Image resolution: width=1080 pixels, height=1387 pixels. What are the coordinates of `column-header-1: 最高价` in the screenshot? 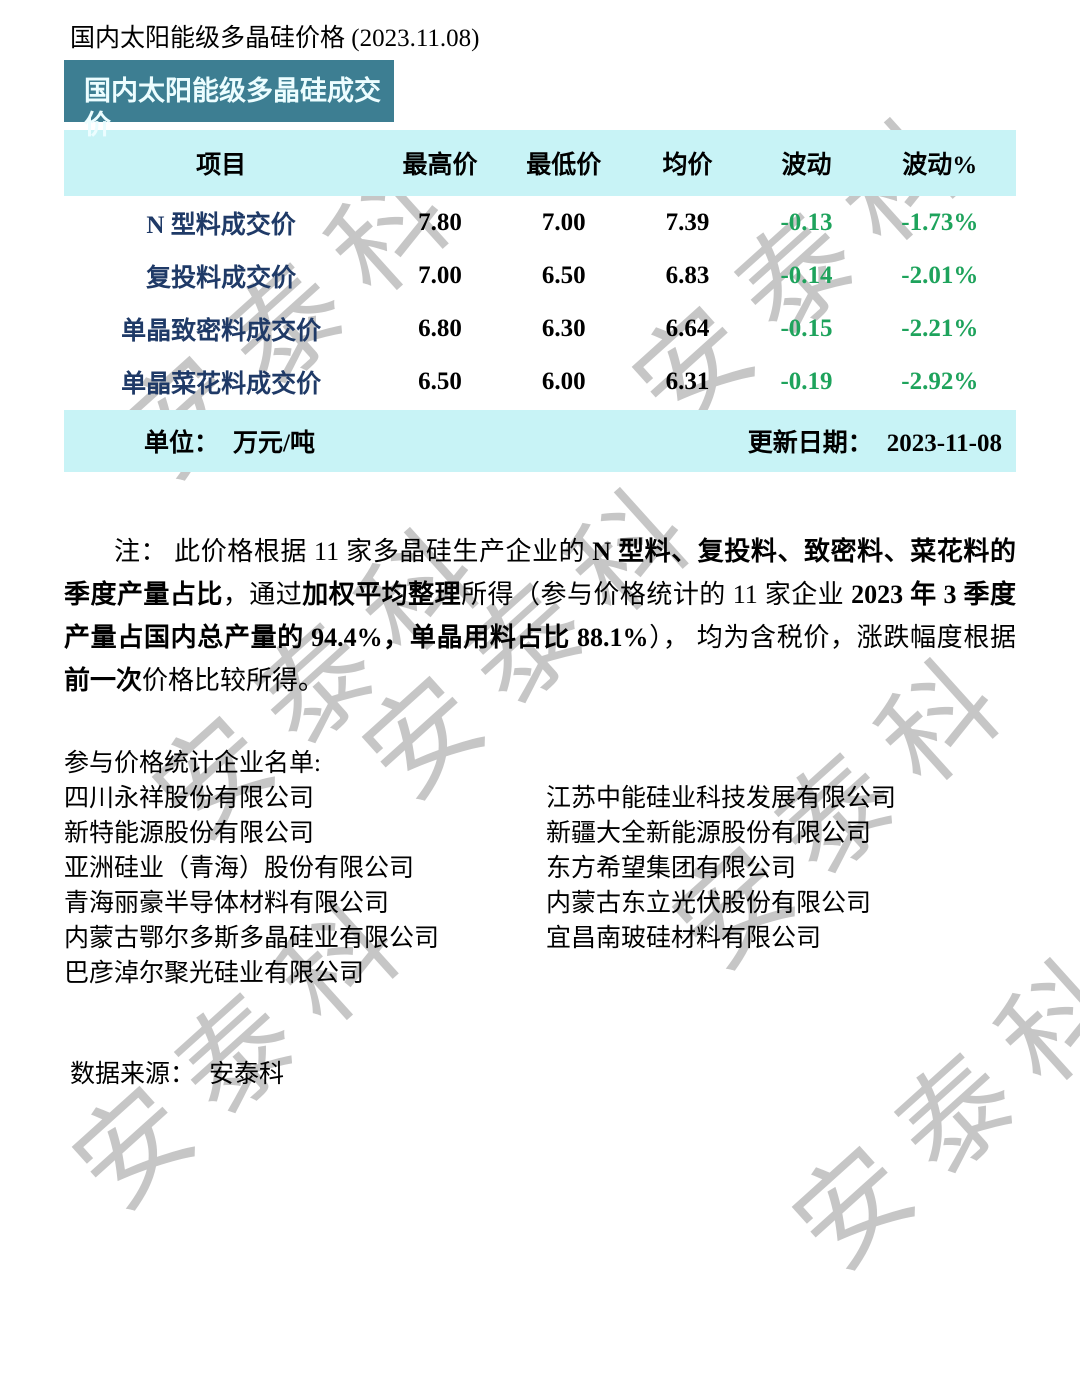 It's located at (440, 165).